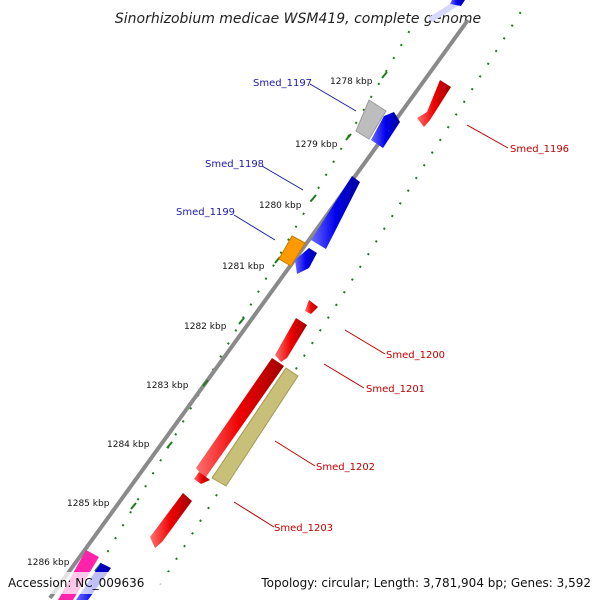 This screenshot has width=600, height=600. What do you see at coordinates (345, 467) in the screenshot?
I see `label-smed-1202: Smed_1202` at bounding box center [345, 467].